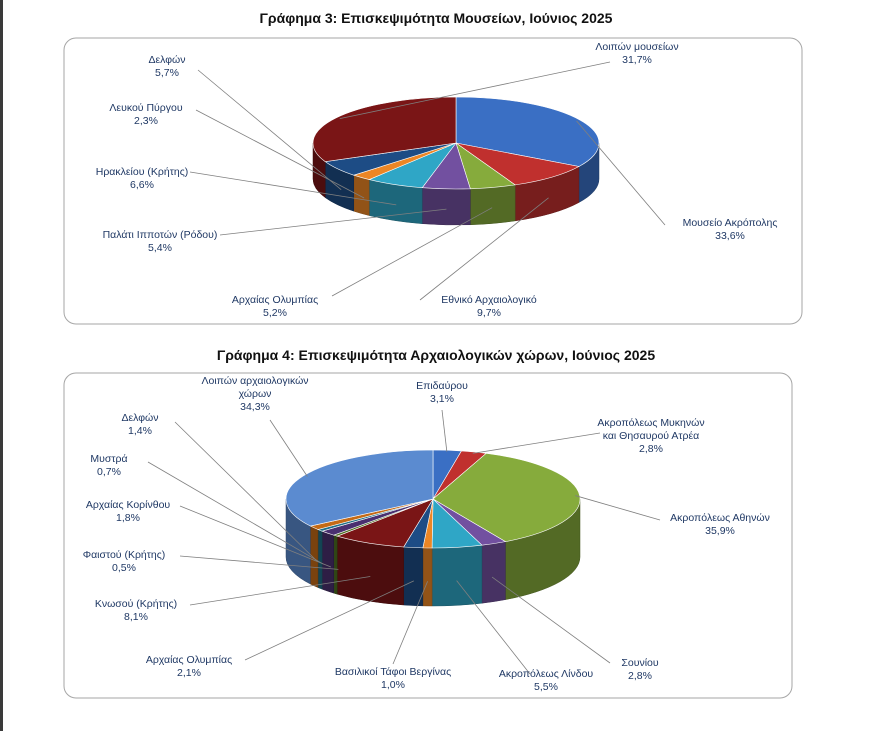 The height and width of the screenshot is (731, 872). I want to click on chart4-label-3: Σουνίου, so click(639, 663).